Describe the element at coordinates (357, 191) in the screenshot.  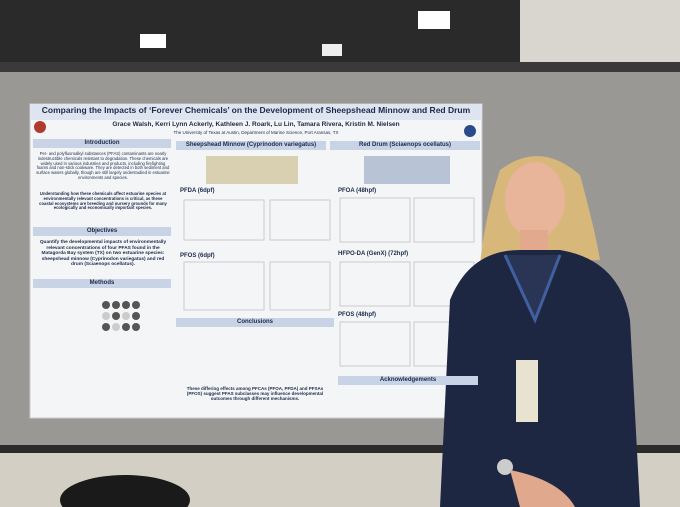
I see `panel-label: PFOA (48hpf)` at that location.